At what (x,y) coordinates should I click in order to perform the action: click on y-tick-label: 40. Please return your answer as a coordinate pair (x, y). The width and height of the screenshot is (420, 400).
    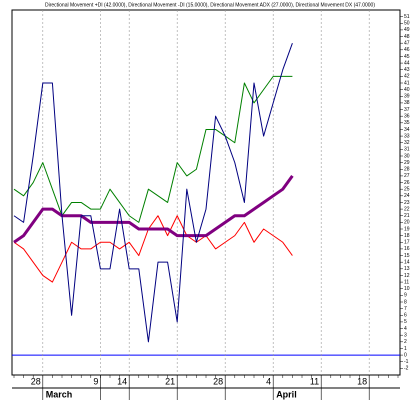
    Looking at the image, I should click on (407, 90).